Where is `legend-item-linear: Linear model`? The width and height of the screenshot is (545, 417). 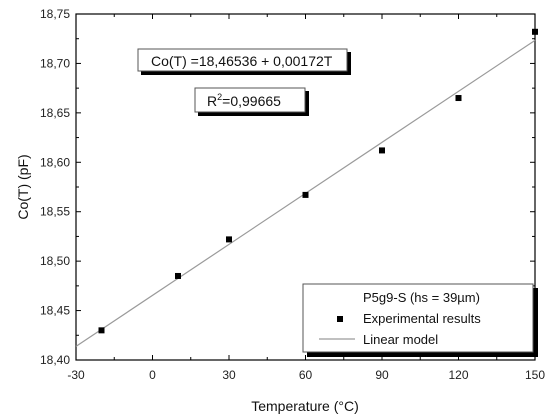
legend-item-linear: Linear model is located at coordinates (400, 339).